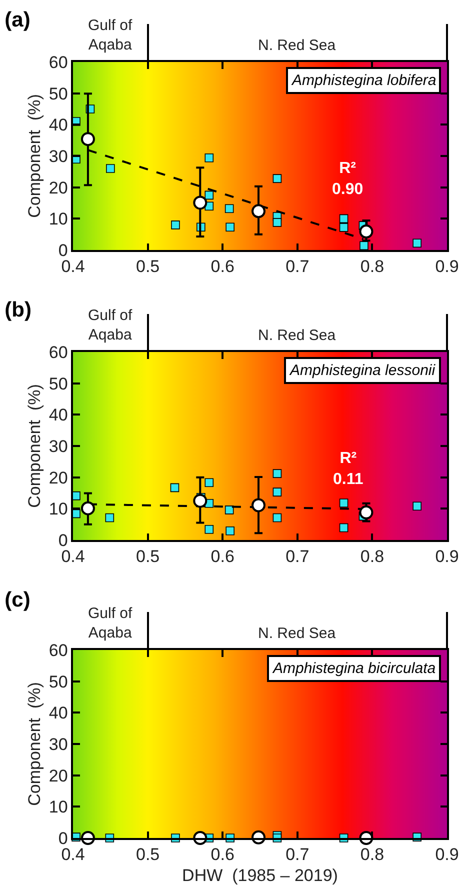 The height and width of the screenshot is (896, 465). Describe the element at coordinates (260, 876) in the screenshot. I see `x-axis-title: DHW (1985 – 2019)` at that location.